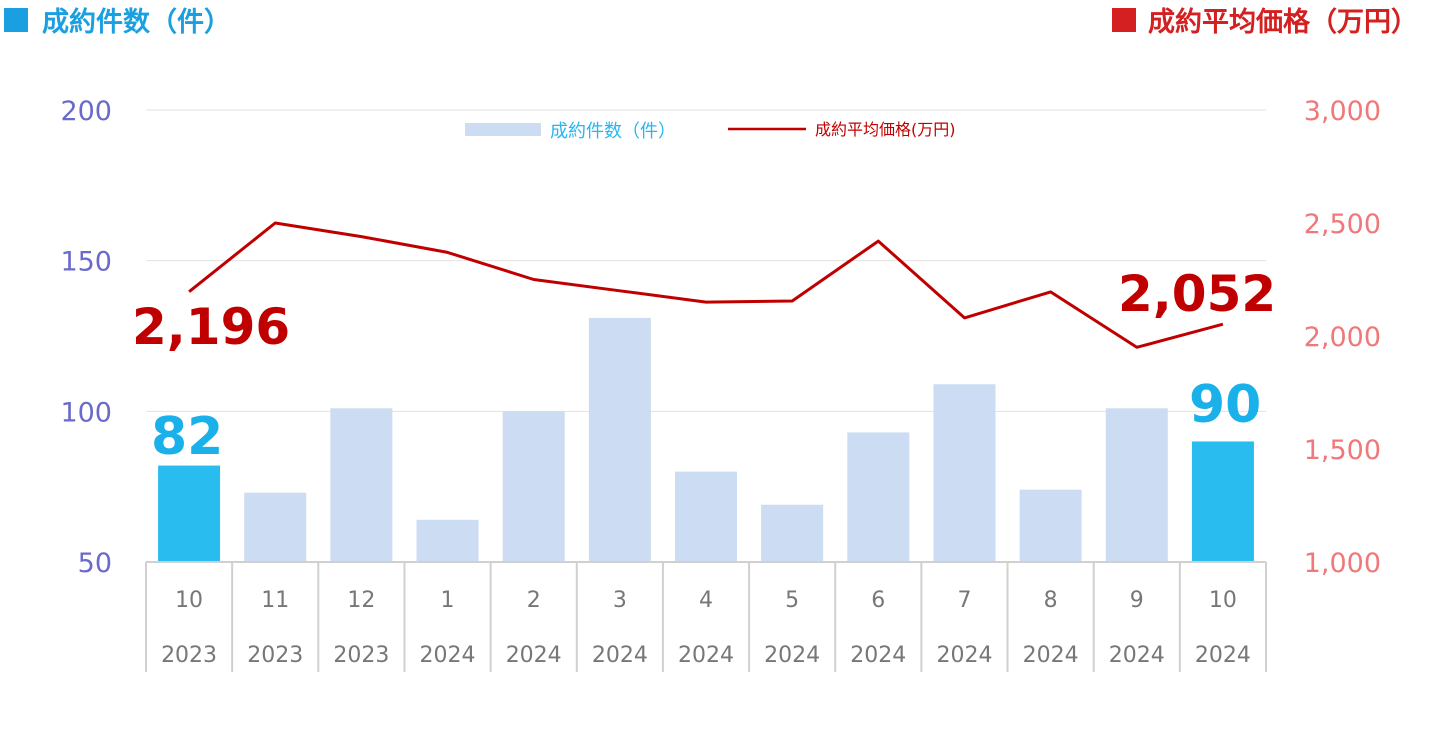  I want to click on right-axis-ticks: 3,000 2,500 2,000 1,500 1,000, so click(1342, 337).